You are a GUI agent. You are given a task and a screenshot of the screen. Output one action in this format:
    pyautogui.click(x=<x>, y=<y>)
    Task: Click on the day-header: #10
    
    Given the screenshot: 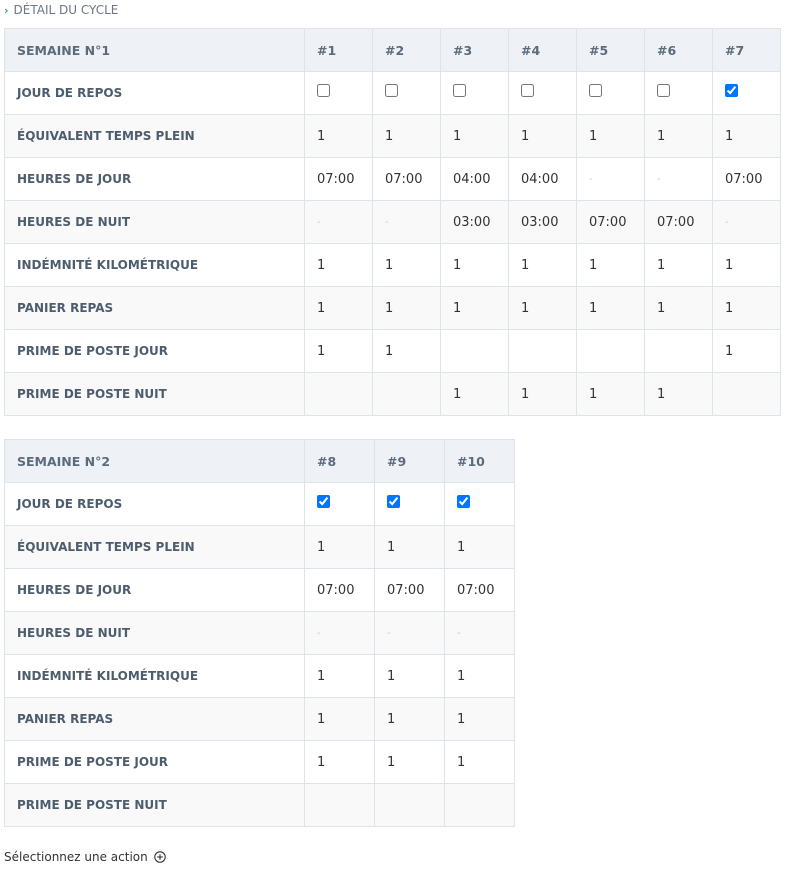 What is the action you would take?
    pyautogui.click(x=479, y=461)
    